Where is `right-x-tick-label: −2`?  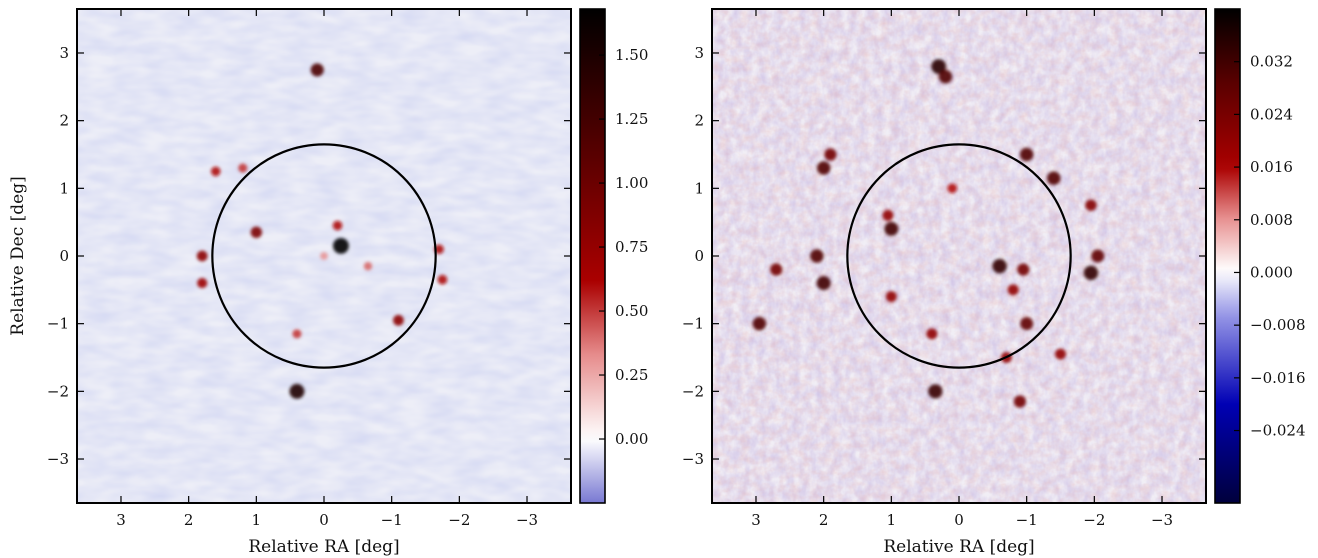
right-x-tick-label: −2 is located at coordinates (1094, 520).